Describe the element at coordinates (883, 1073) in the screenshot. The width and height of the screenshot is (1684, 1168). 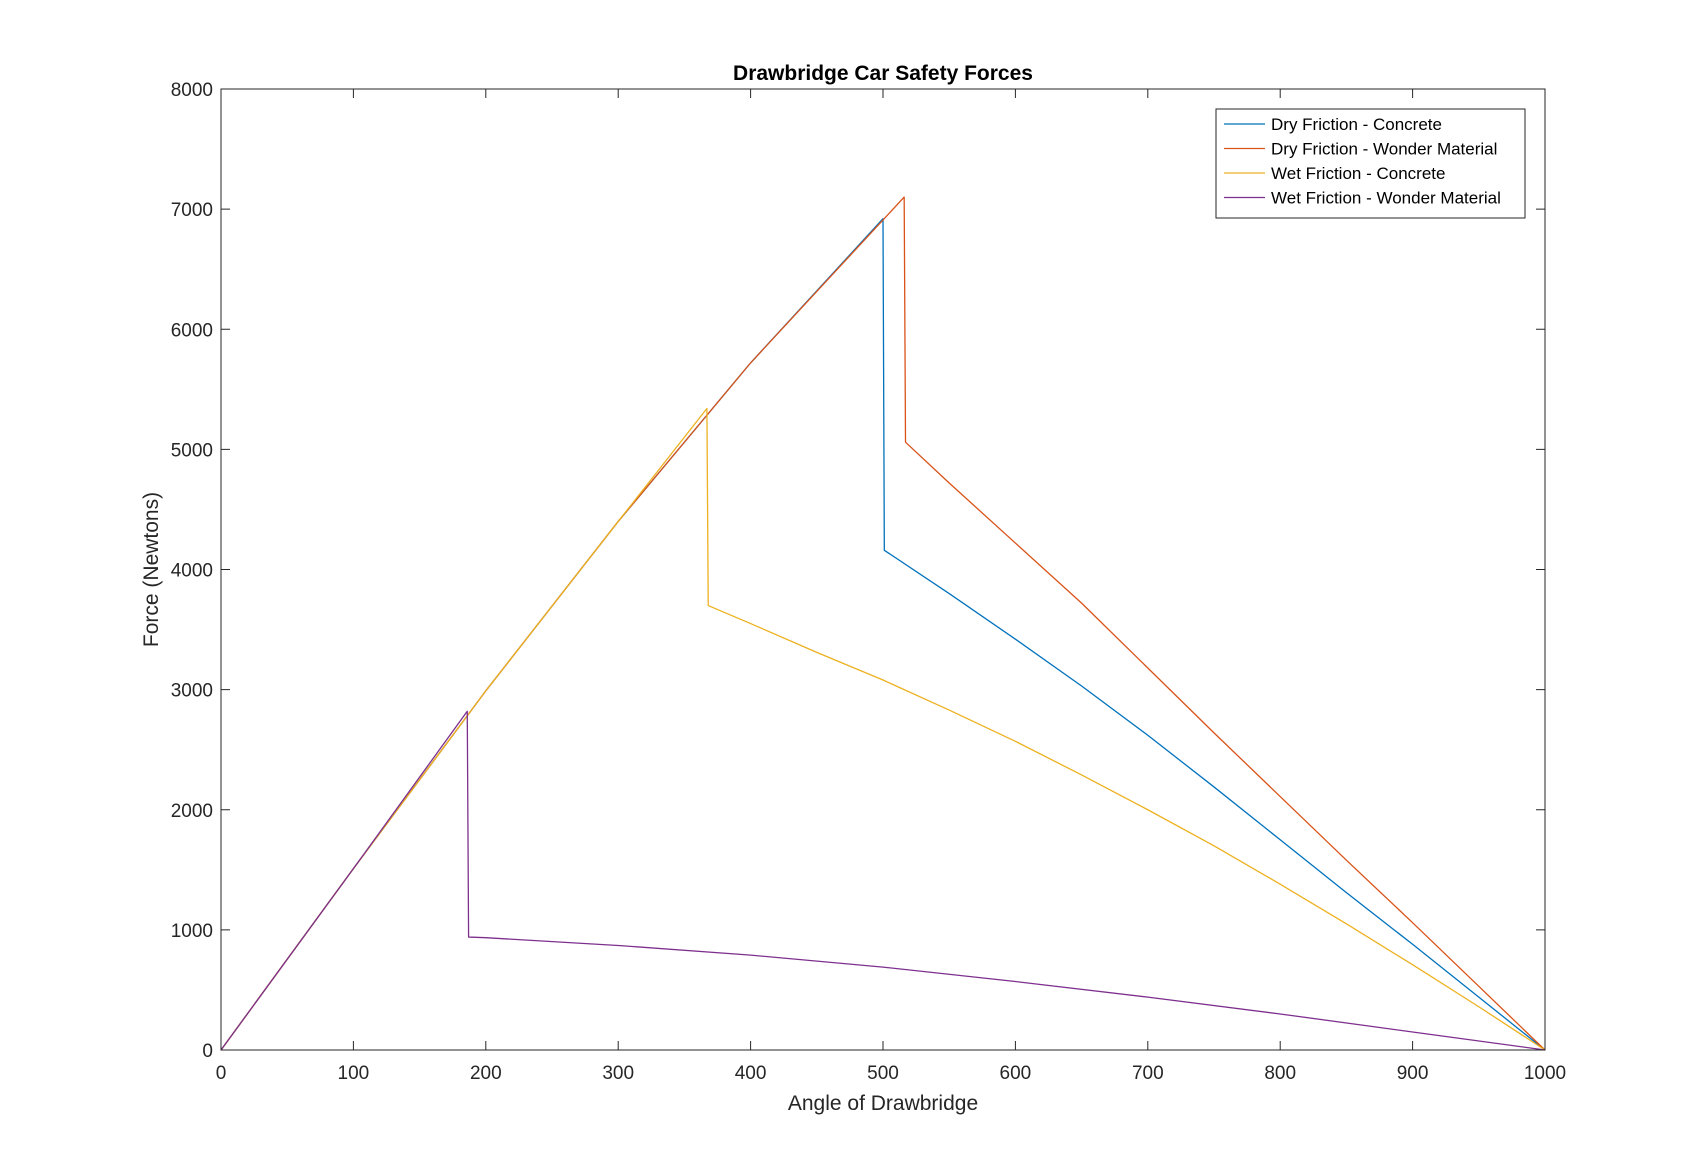
I see `x-tick-label: 500` at that location.